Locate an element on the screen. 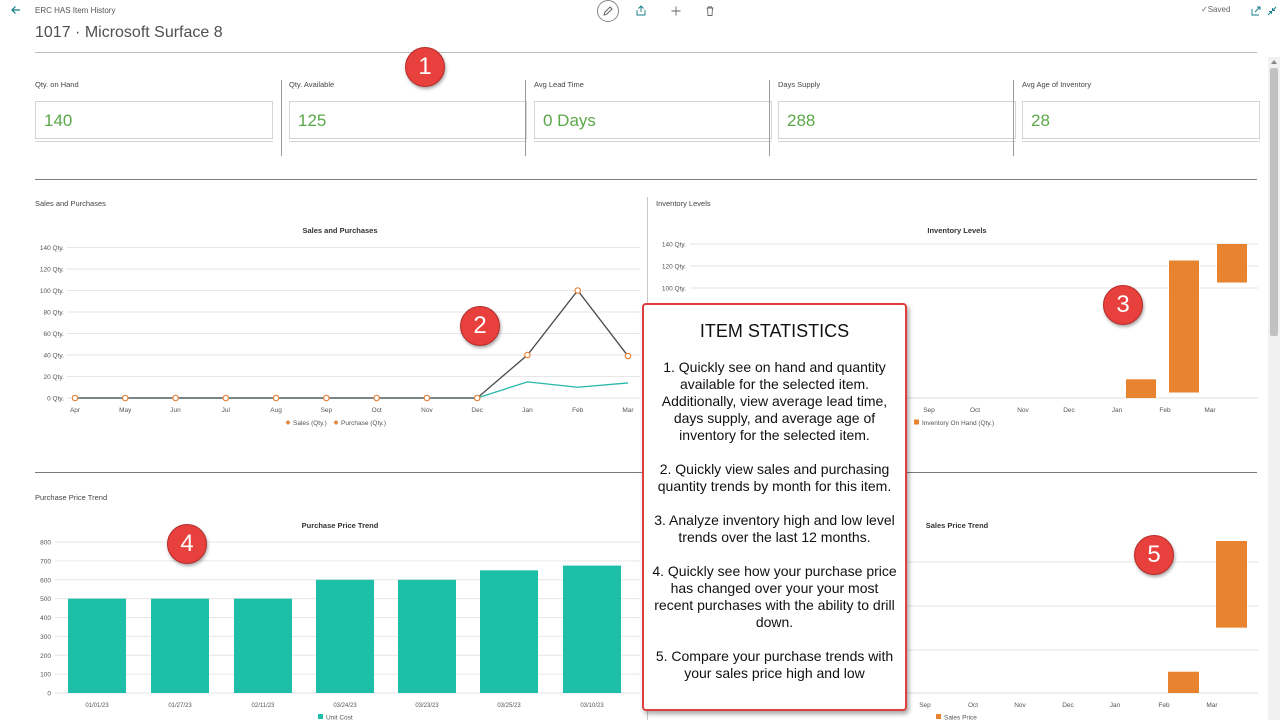 Image resolution: width=1280 pixels, height=720 pixels. scrollbar-thumb is located at coordinates (1274, 202).